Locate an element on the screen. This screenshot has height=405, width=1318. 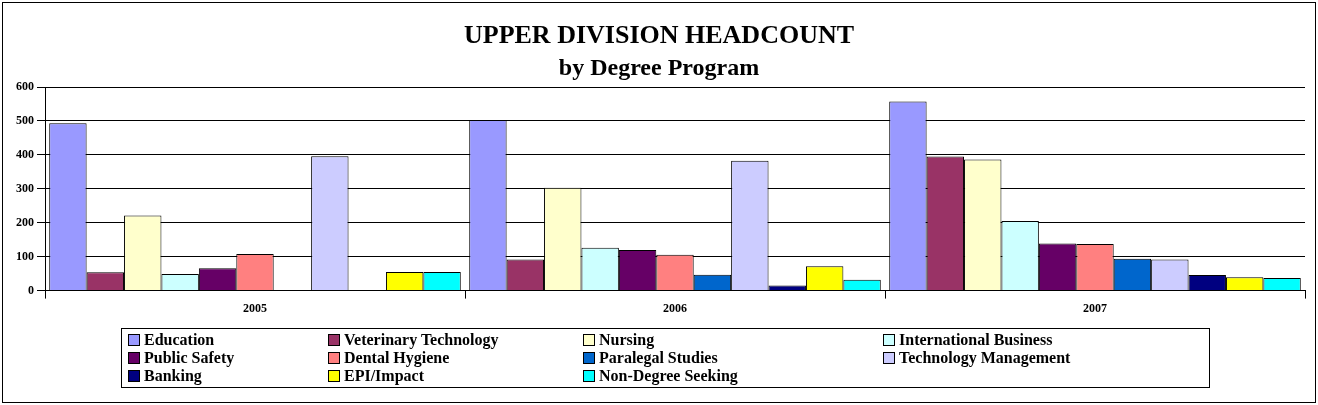
y-tick-label: 400 is located at coordinates (25, 153).